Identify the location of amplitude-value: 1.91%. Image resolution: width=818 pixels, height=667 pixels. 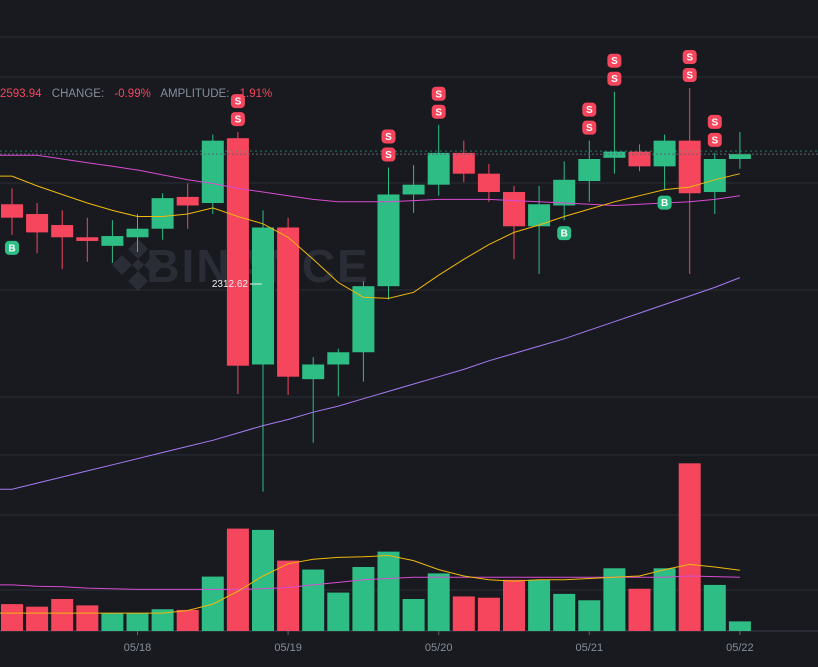
(256, 94).